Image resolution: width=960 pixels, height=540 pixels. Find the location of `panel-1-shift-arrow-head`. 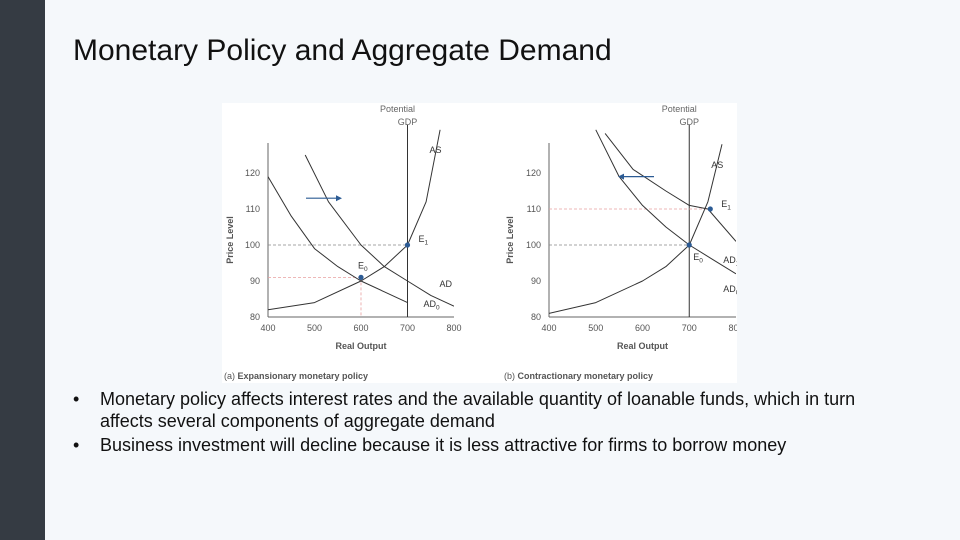

panel-1-shift-arrow-head is located at coordinates (339, 198).